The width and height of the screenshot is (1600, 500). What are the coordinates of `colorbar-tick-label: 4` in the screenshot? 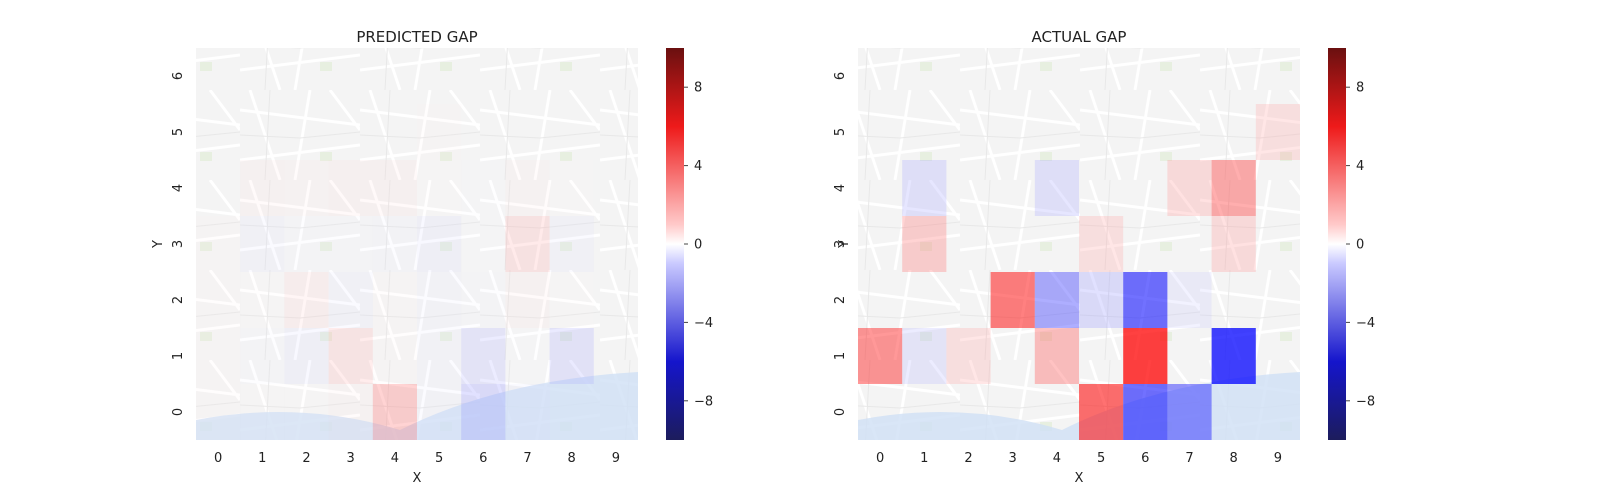 It's located at (1360, 166).